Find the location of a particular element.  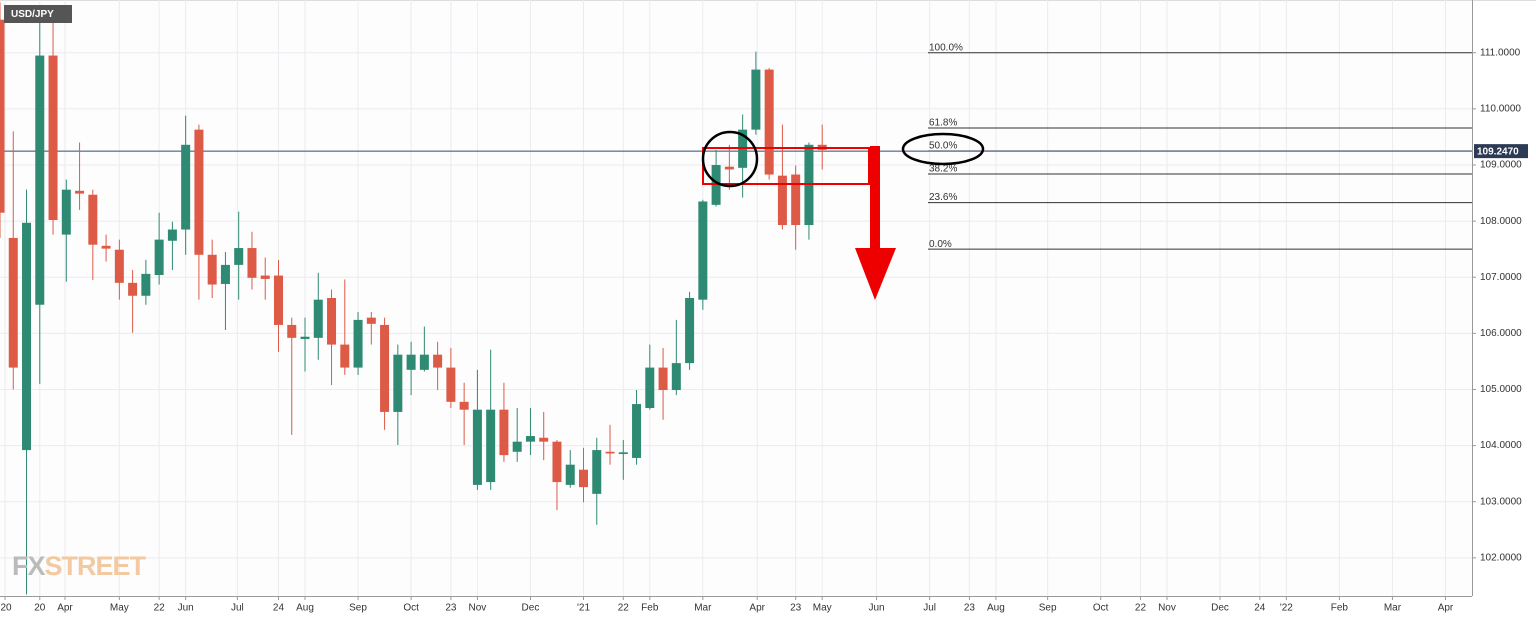

watermark: FXSTREET is located at coordinates (79, 566).